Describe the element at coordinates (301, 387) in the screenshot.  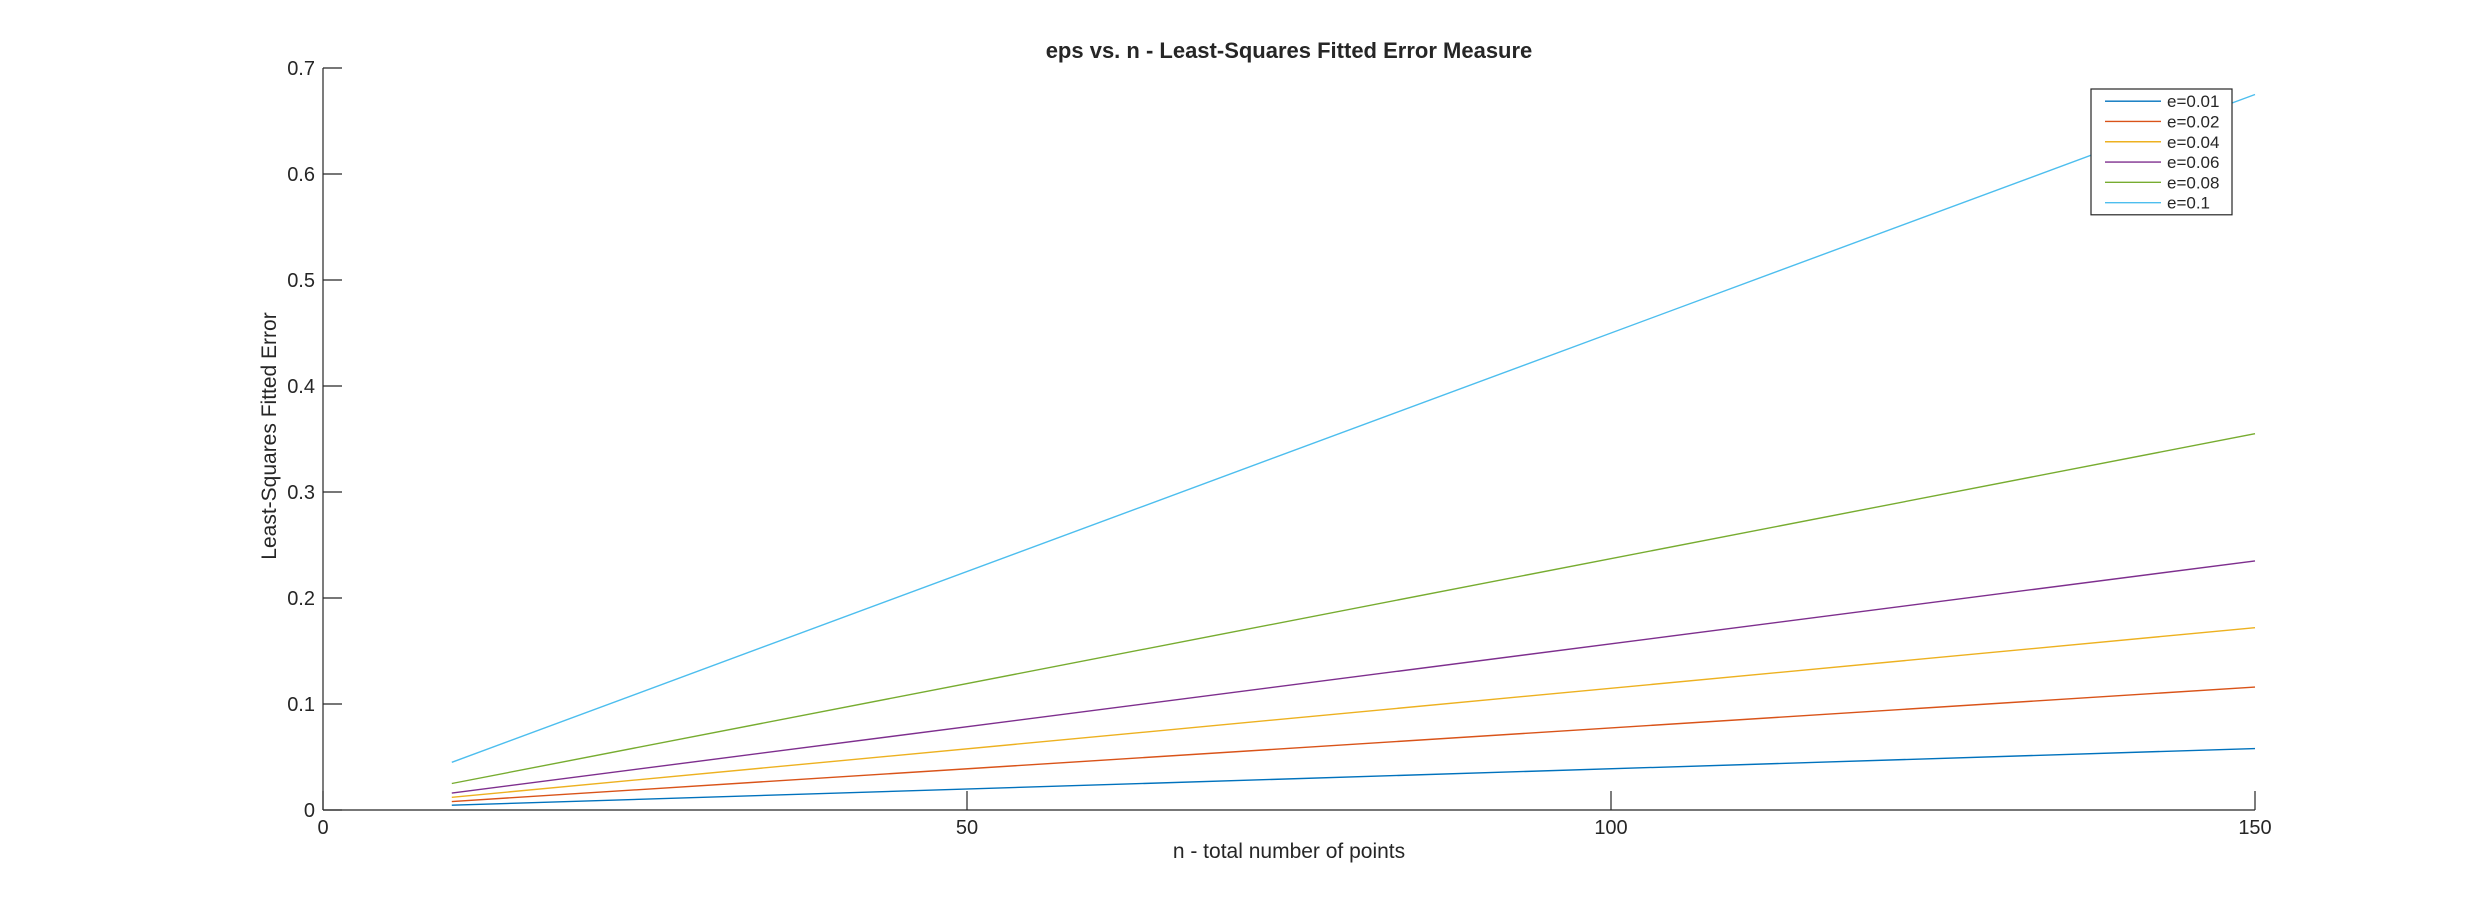
I see `y-tick-label: 0.4` at that location.